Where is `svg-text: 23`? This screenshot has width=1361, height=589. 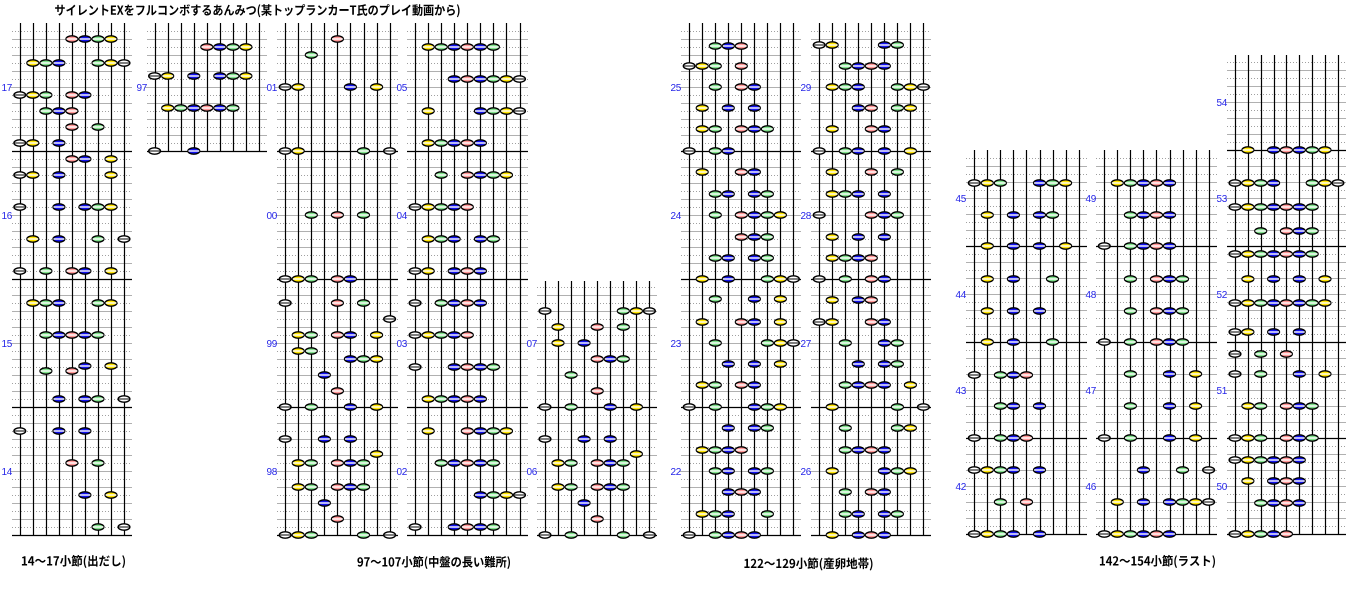
svg-text: 23 is located at coordinates (675, 344).